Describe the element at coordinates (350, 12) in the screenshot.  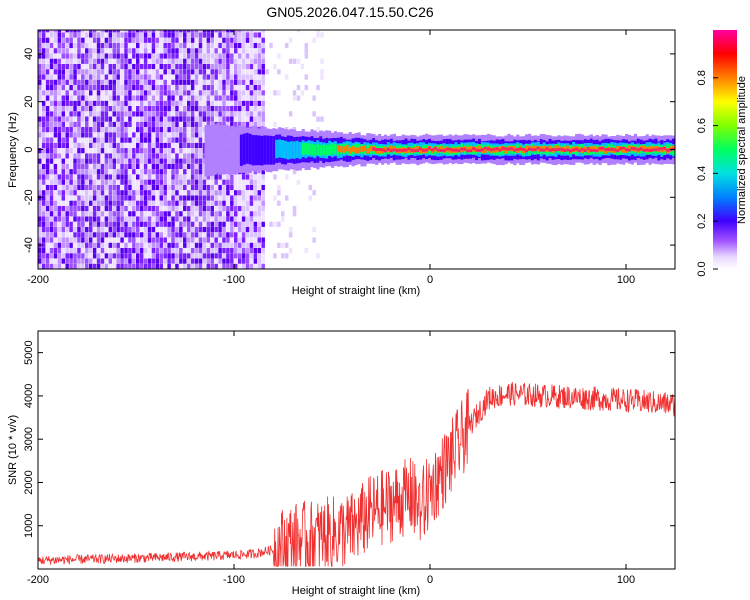
I see `chart-title: GN05.2026.047.15.50.C26` at that location.